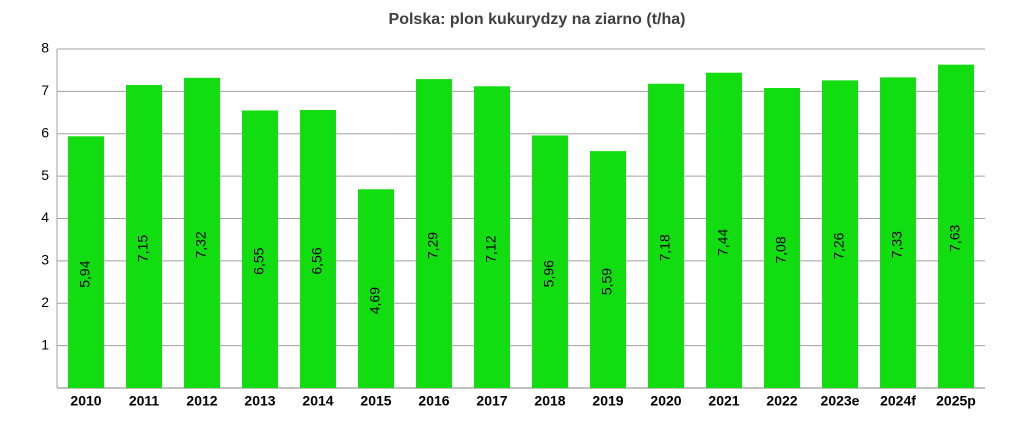 The height and width of the screenshot is (428, 1024). Describe the element at coordinates (723, 401) in the screenshot. I see `x-tick-label: 2021` at that location.